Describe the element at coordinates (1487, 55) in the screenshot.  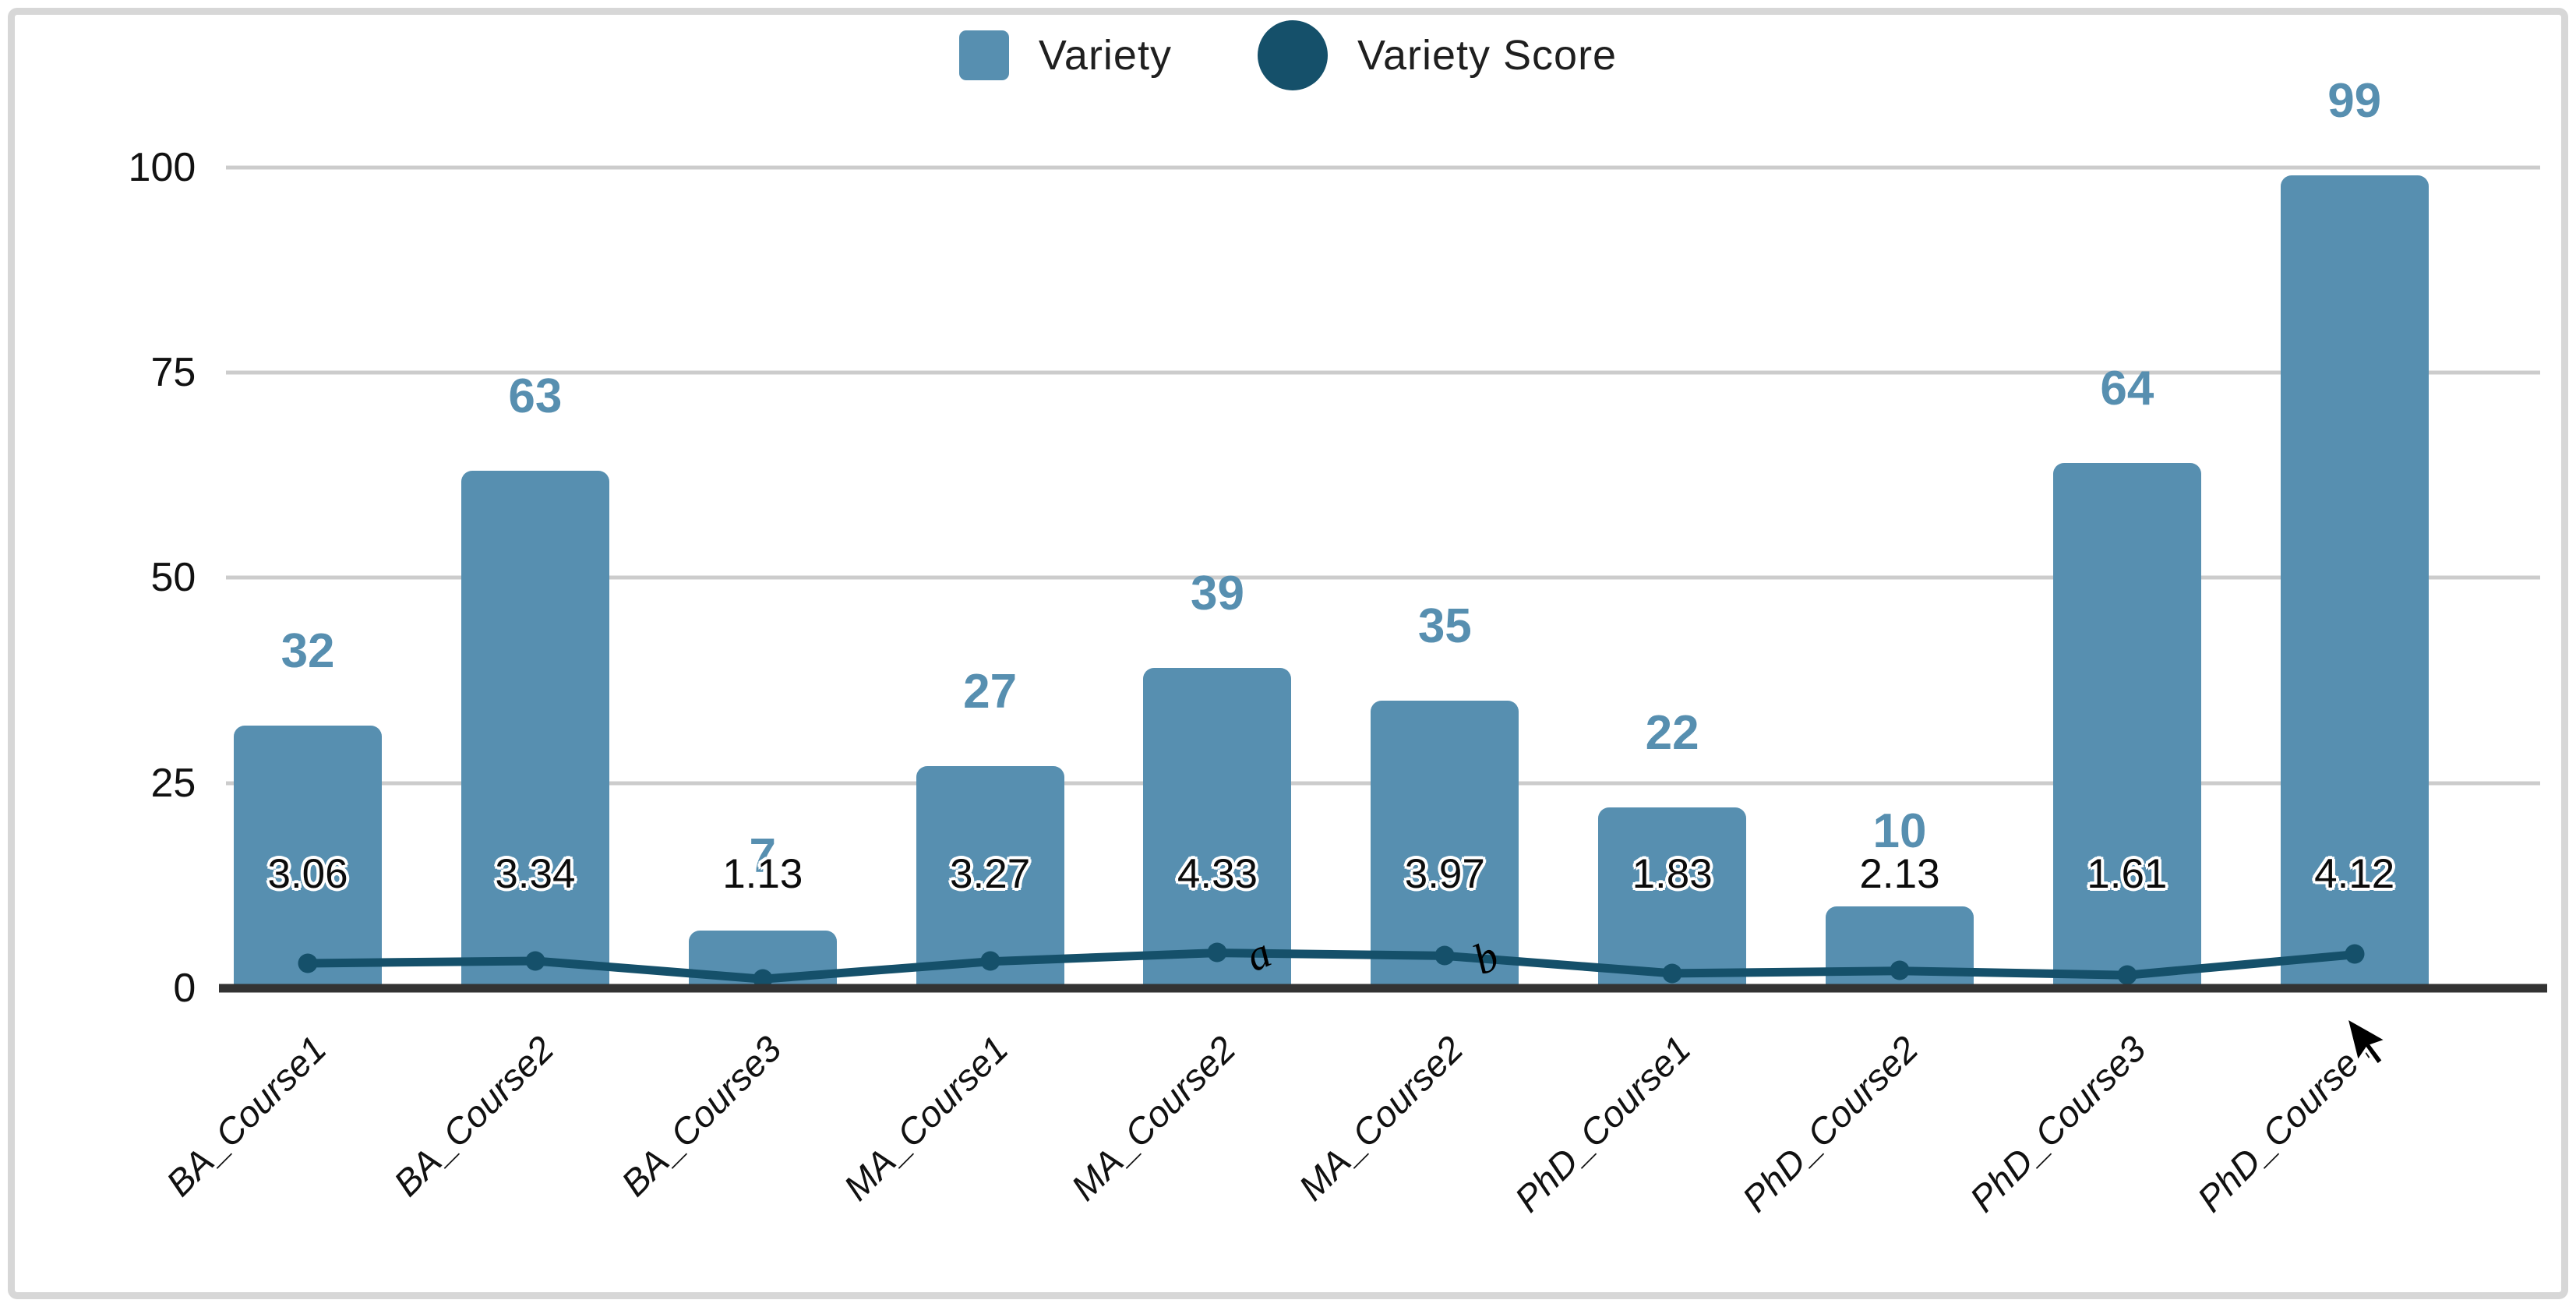
I see `legend-label-variety-score: Variety Score` at that location.